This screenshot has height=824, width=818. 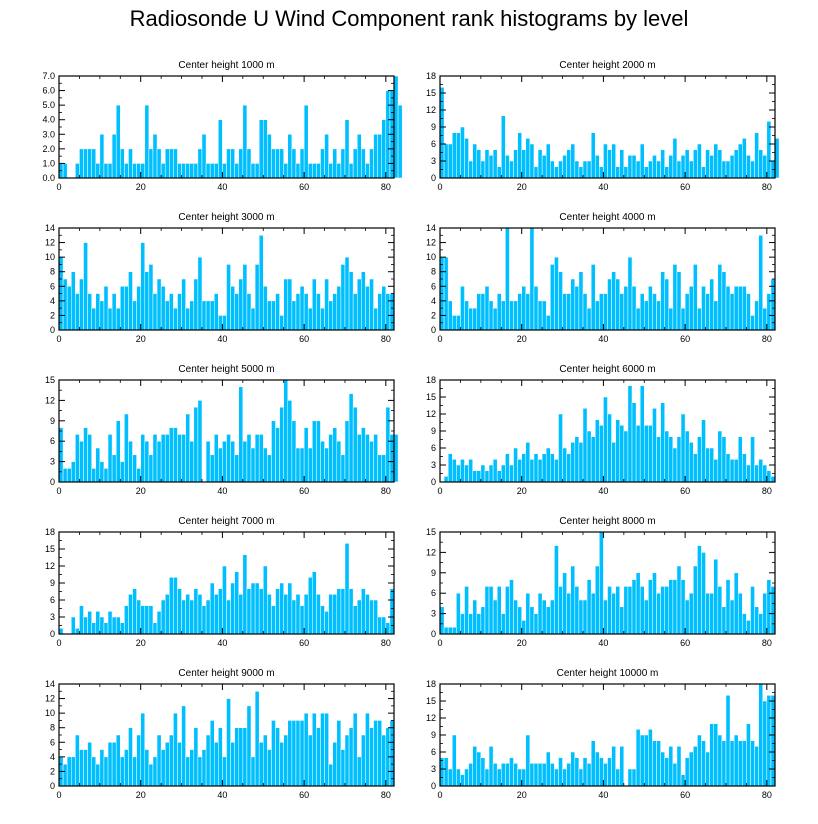 What do you see at coordinates (141, 643) in the screenshot?
I see `x-tick-label: 20` at bounding box center [141, 643].